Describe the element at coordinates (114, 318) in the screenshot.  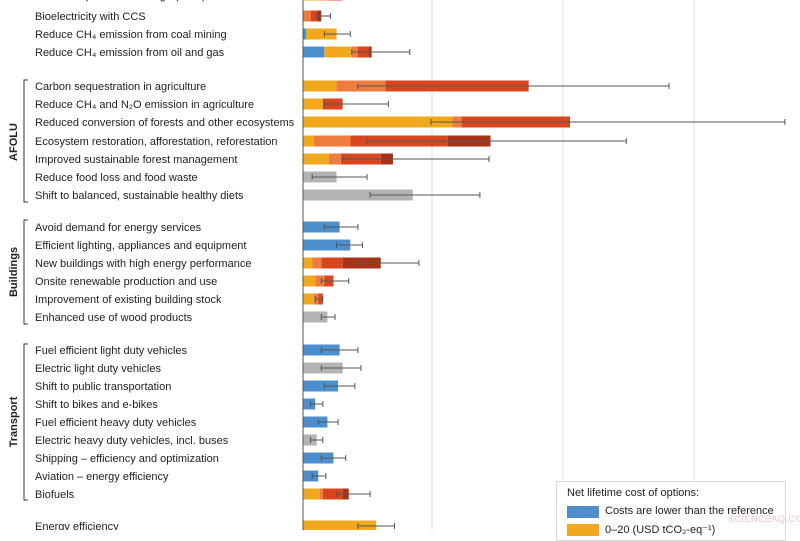
I see `row-label-g2-r5: Enhanced use of wood products` at that location.